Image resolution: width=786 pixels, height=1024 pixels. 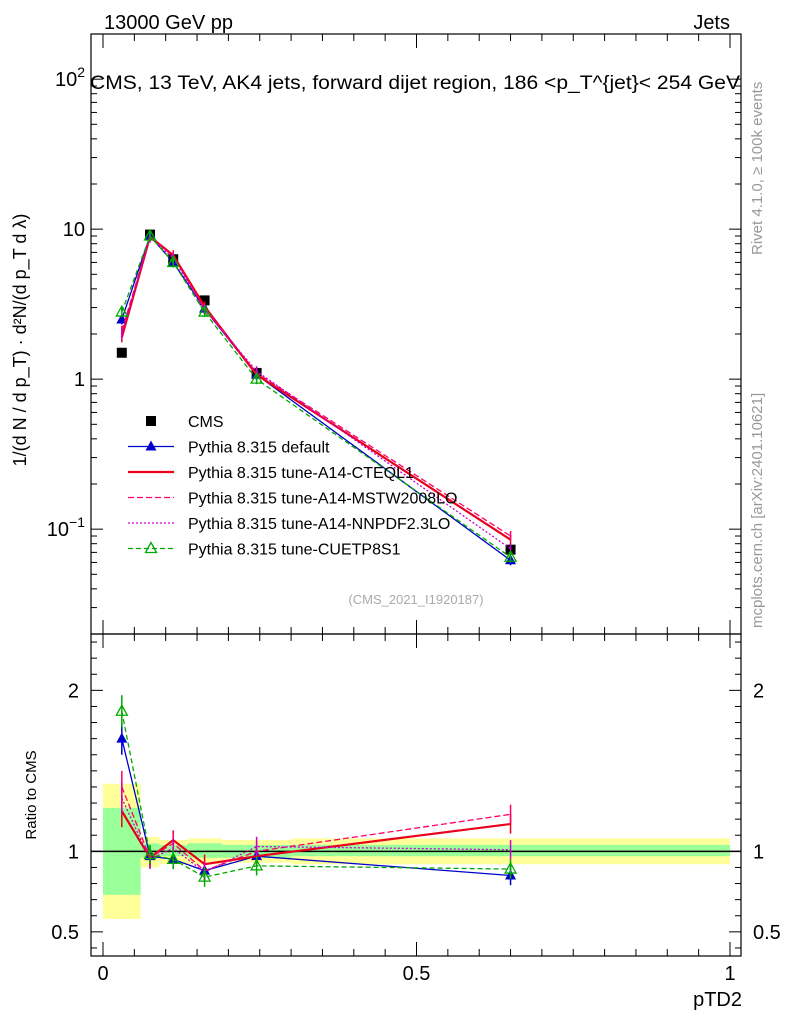 I want to click on legend-entry: CMS, so click(x=185, y=422).